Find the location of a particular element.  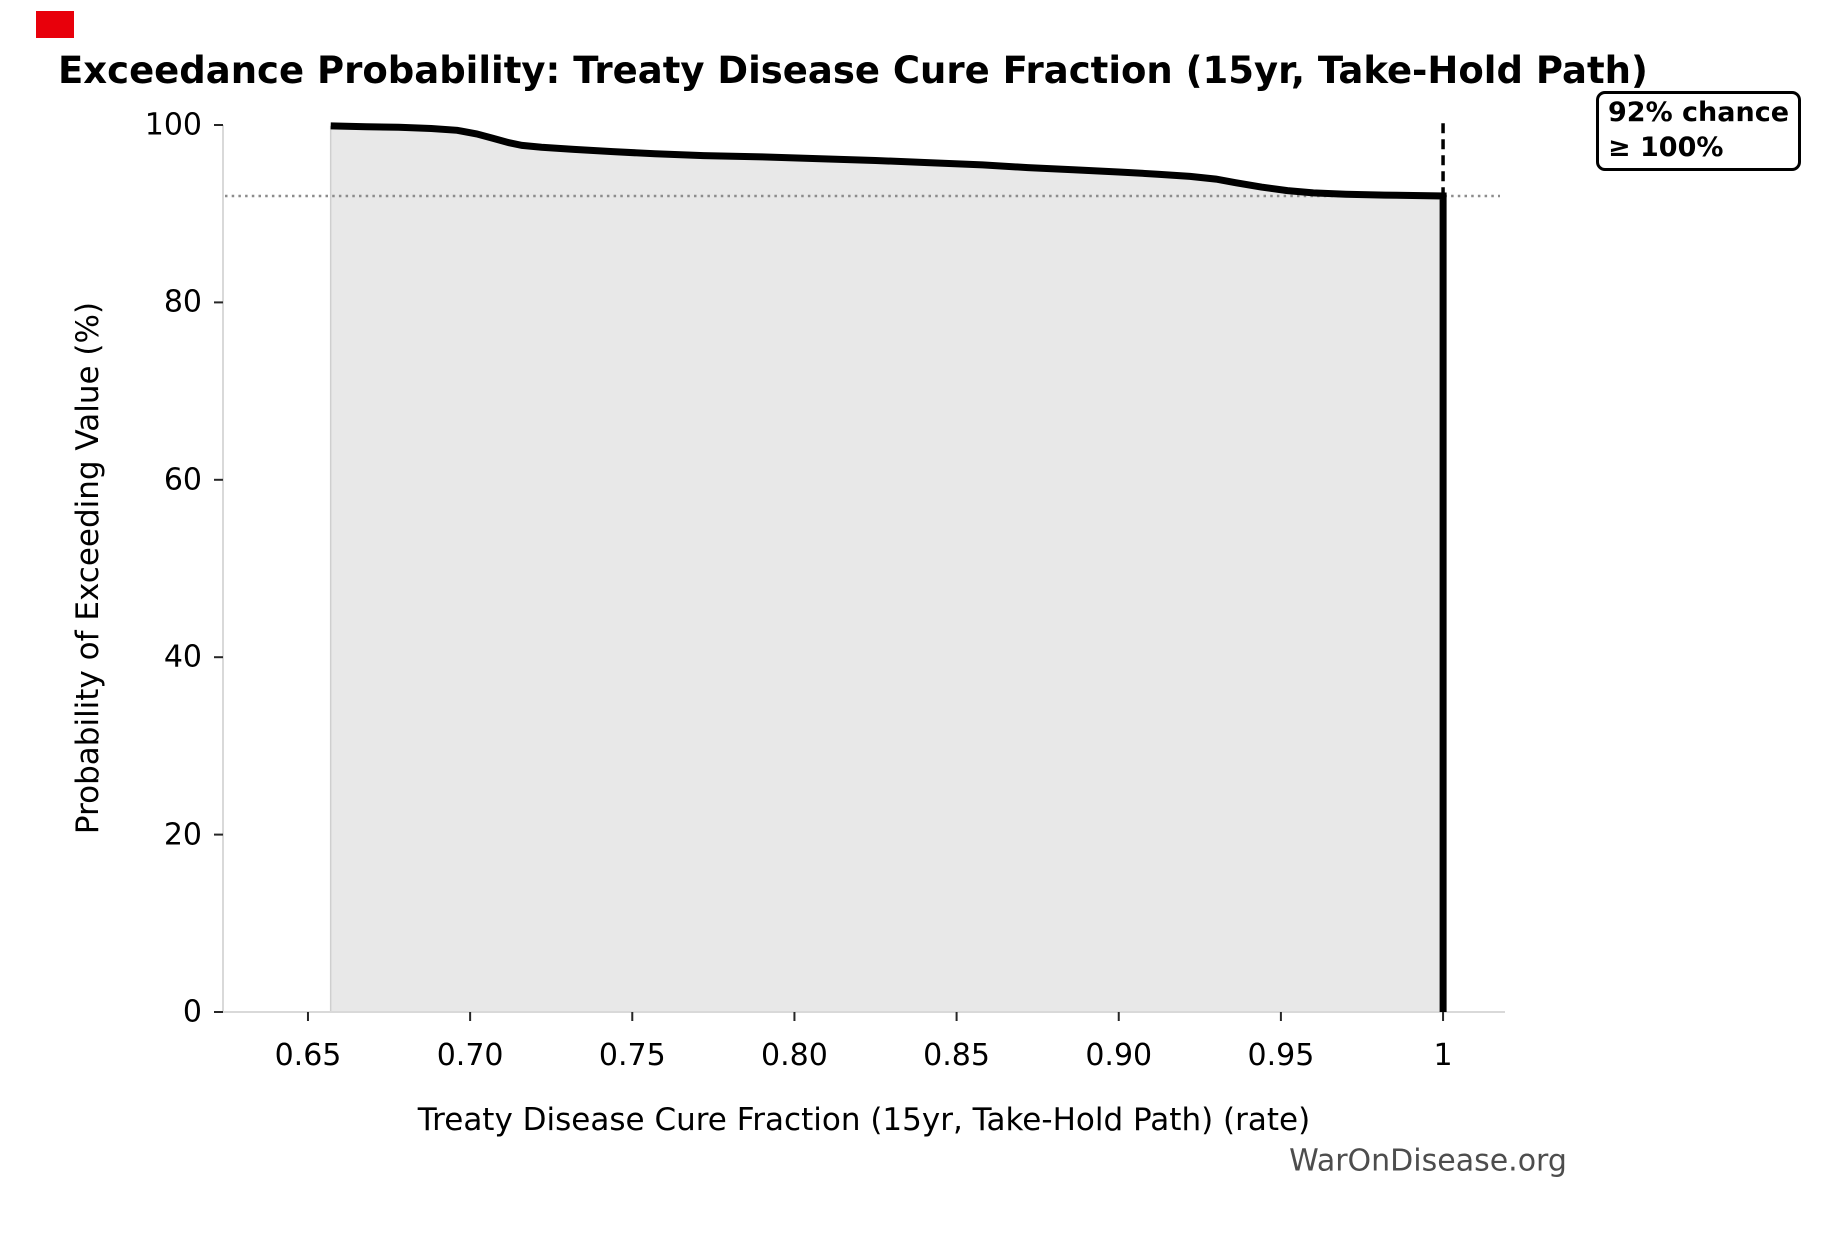

y-tick-label: 100 is located at coordinates (173, 125).